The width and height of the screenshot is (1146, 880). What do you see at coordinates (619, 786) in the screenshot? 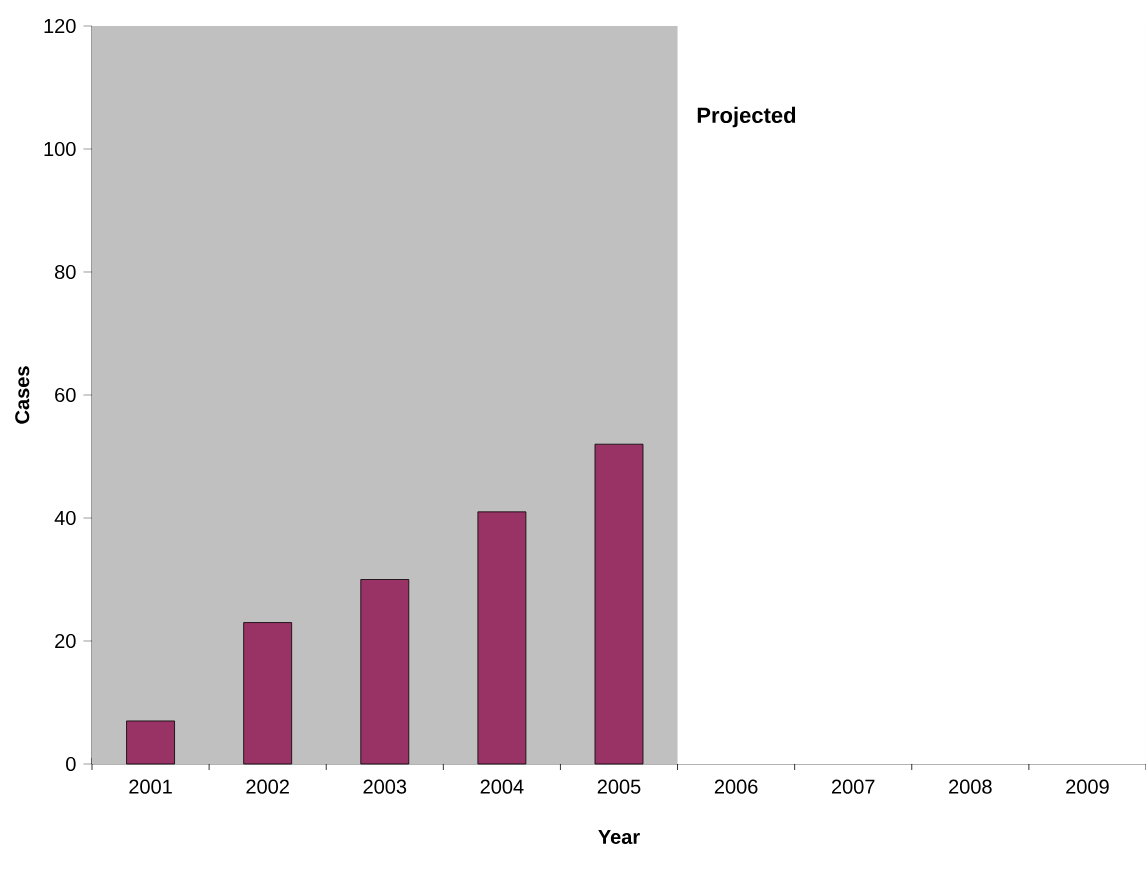
I see `x-tick-label: 2005` at bounding box center [619, 786].